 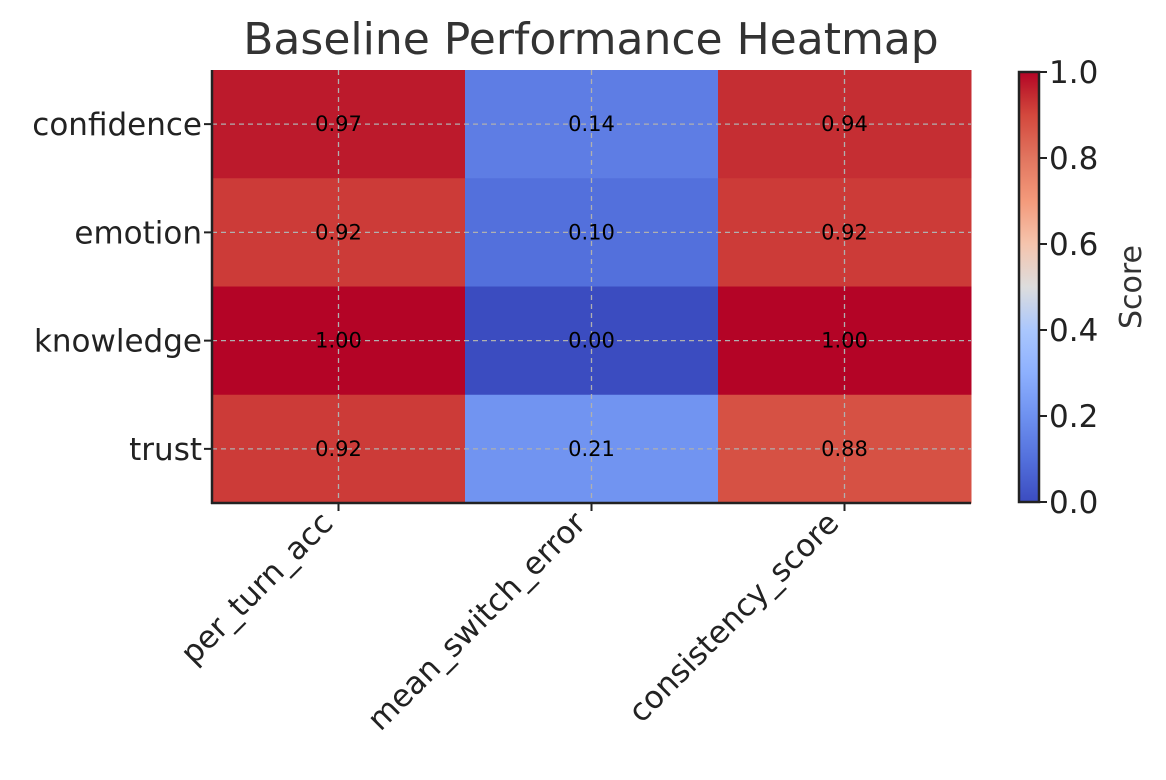 I want to click on colorbar-tick-label: 0.8, so click(x=1073, y=159).